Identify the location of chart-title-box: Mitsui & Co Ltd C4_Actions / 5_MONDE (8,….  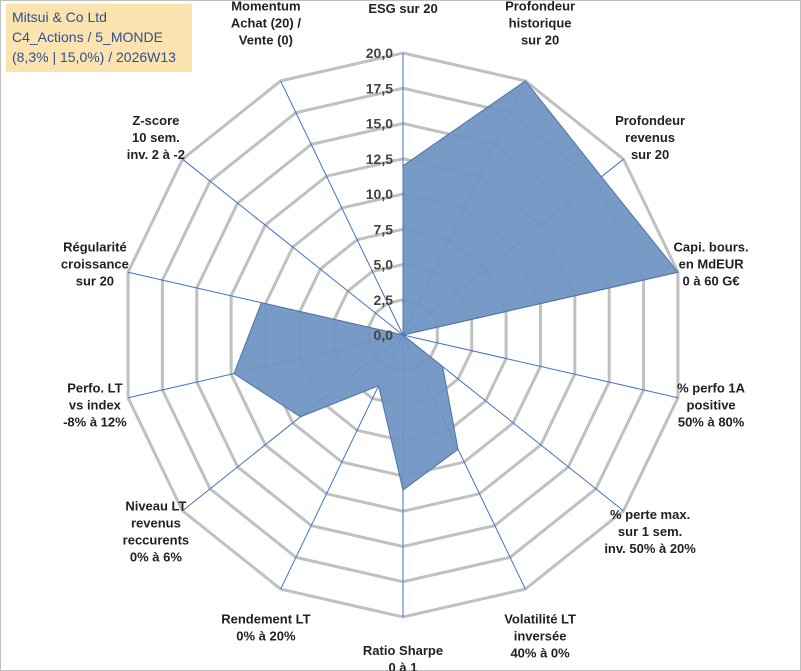
(99, 38).